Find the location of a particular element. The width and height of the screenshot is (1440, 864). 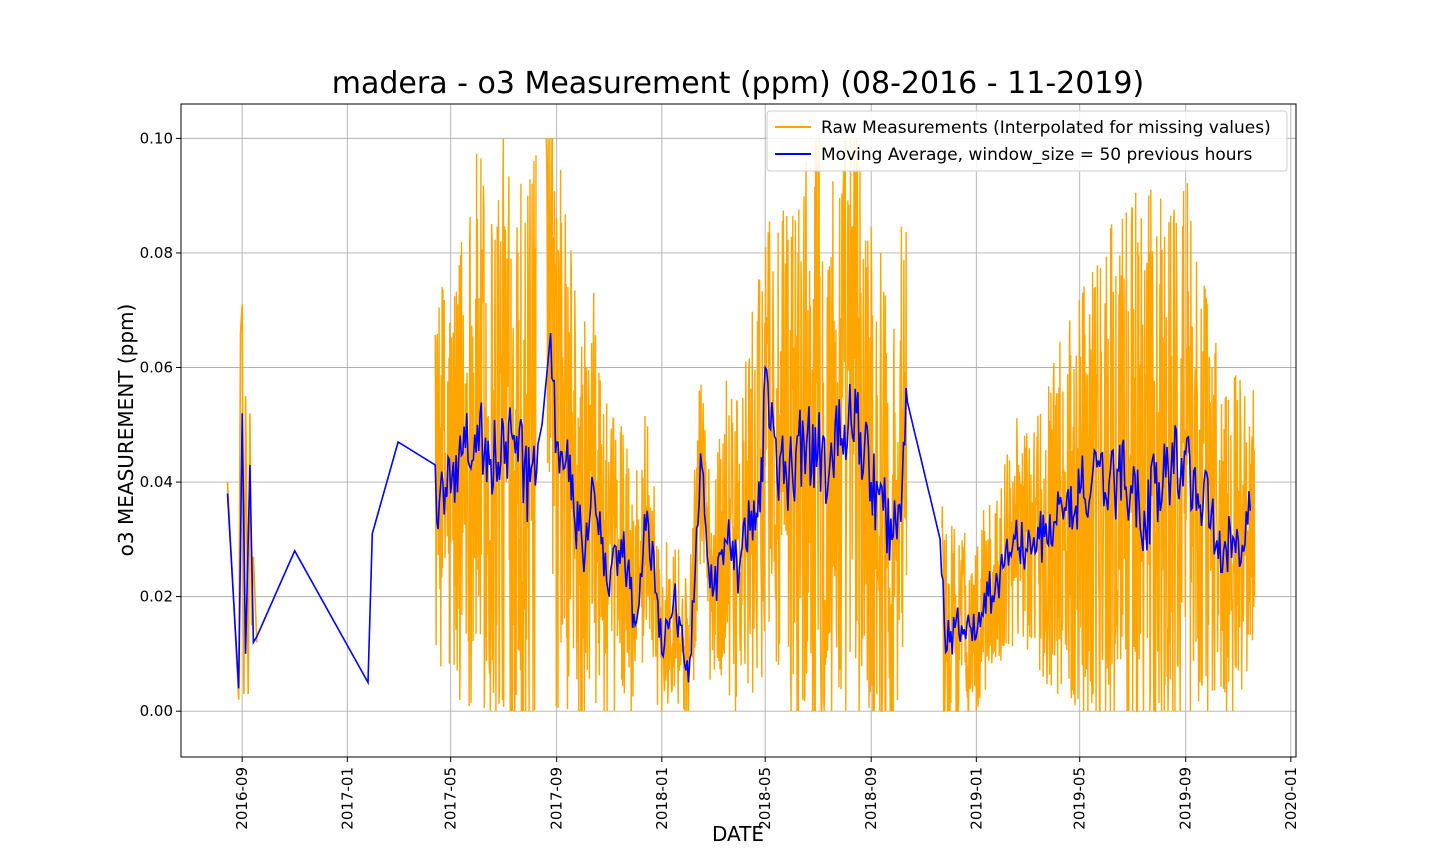

y-tick-label: 0.00 is located at coordinates (156, 711).